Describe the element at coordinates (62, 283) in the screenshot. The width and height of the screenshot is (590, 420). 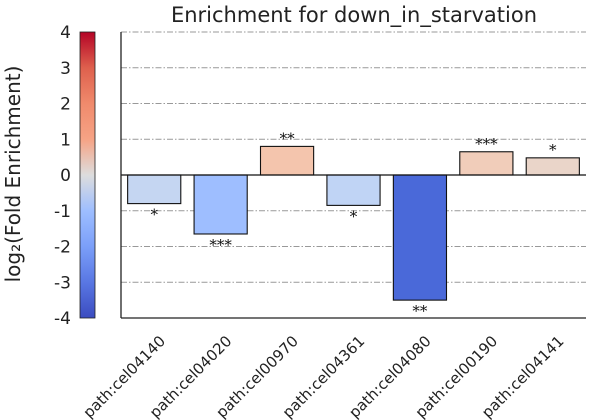
I see `colorbar-tick-label: -3` at that location.